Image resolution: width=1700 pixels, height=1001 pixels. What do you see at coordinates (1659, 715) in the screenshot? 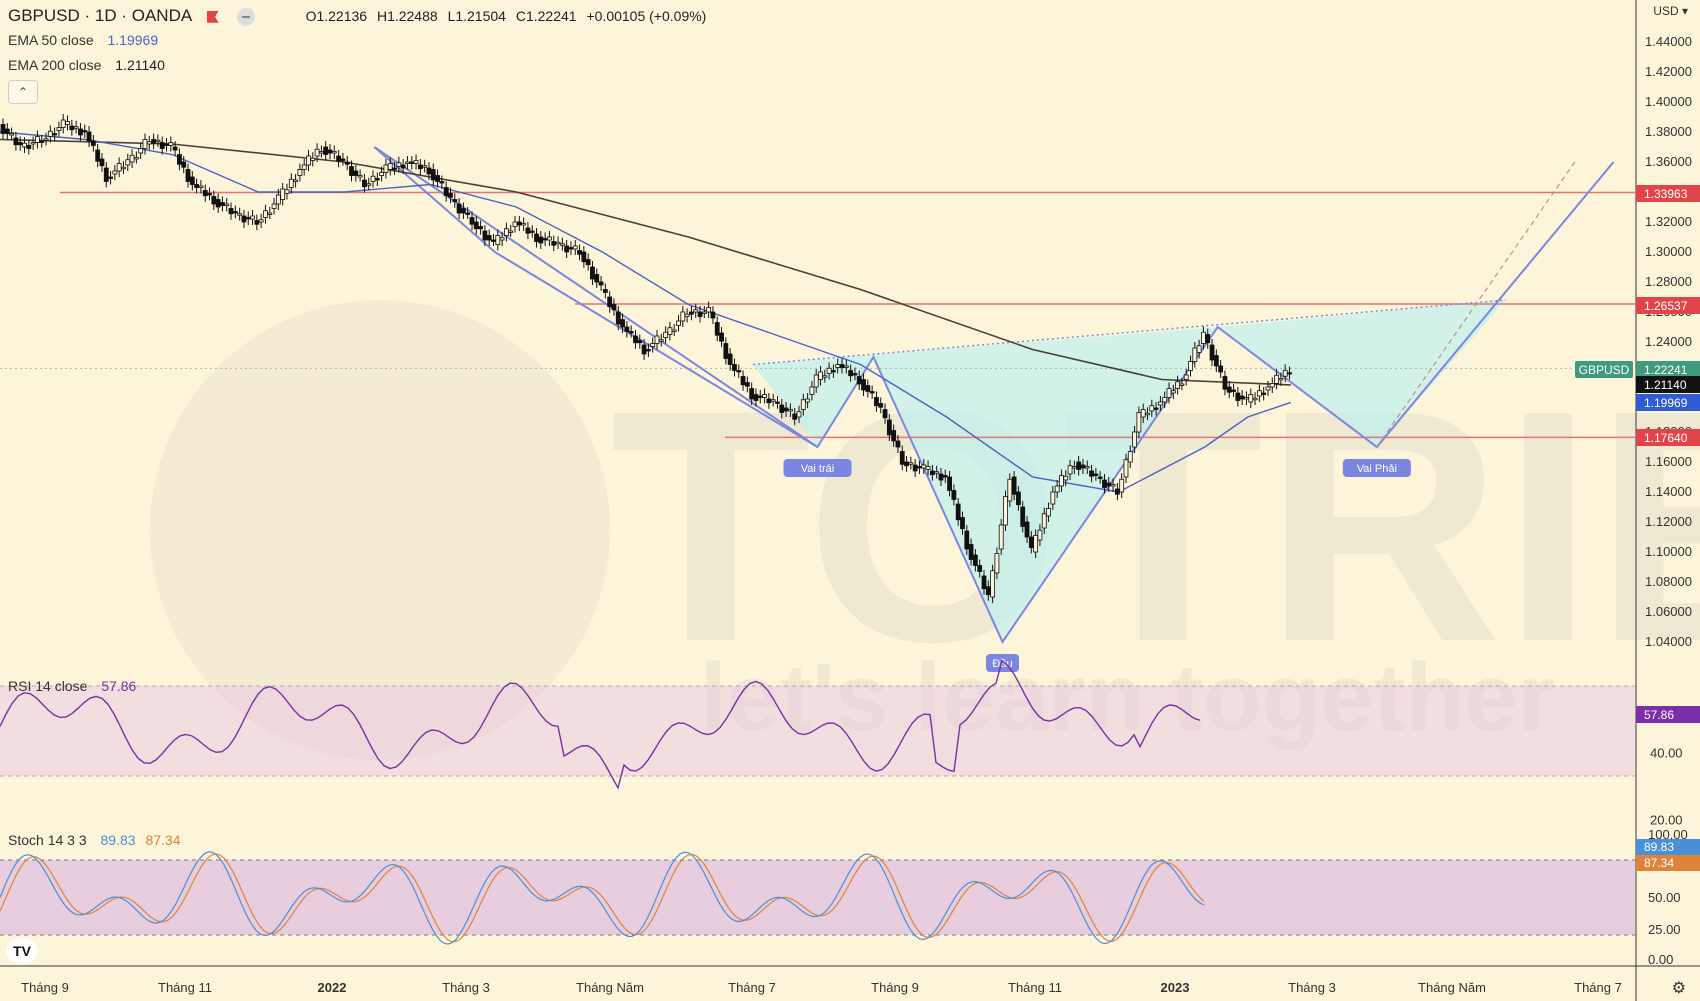
I see `rsi-value-tag: 57.86` at bounding box center [1659, 715].